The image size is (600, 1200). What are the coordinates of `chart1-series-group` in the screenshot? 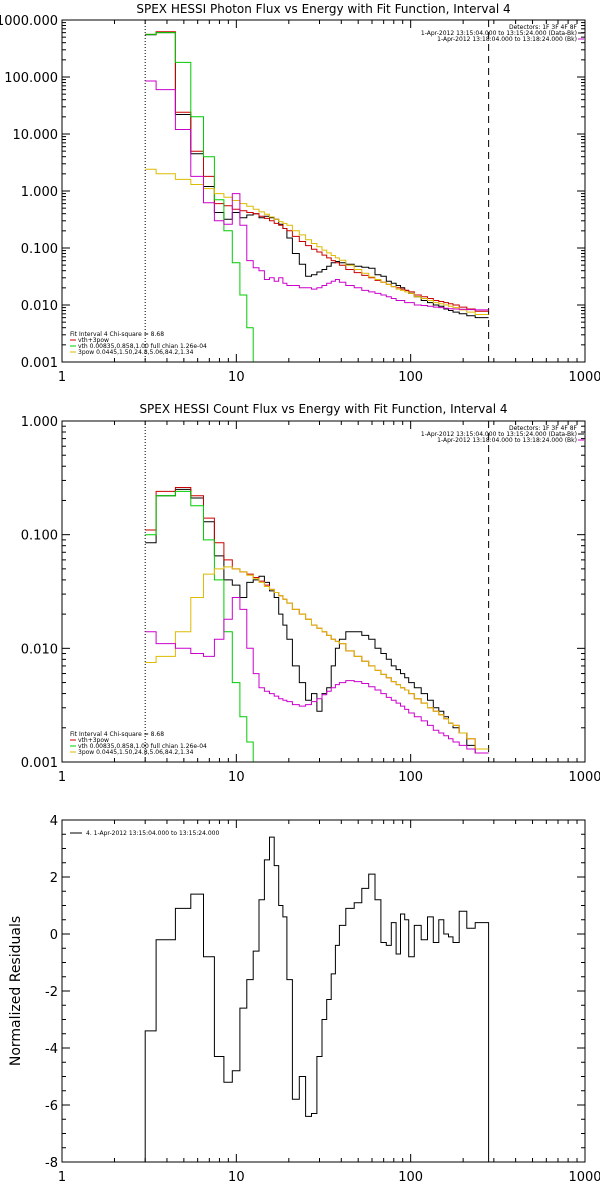 It's located at (317, 624).